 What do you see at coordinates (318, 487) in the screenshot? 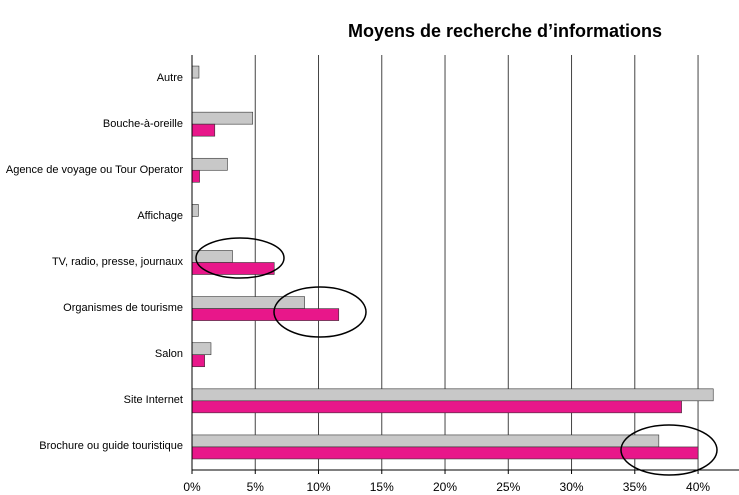
I see `x-tick-label: 10%` at bounding box center [318, 487].